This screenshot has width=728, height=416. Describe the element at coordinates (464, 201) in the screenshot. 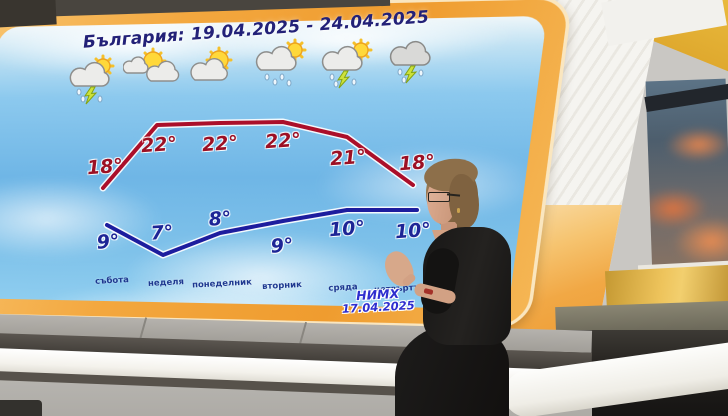

I see `presenter-hair-side` at that location.